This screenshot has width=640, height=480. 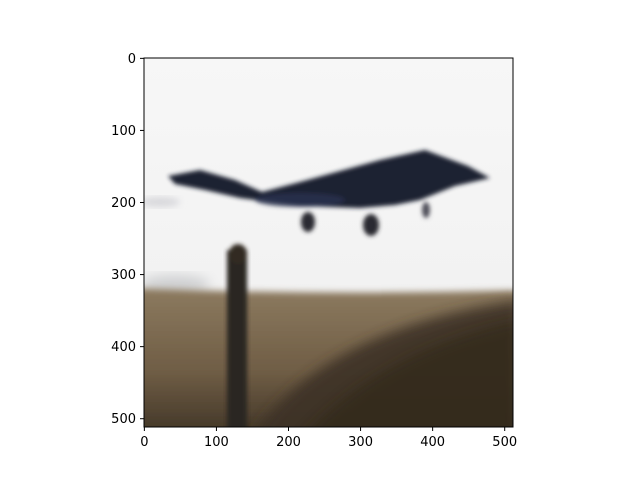 What do you see at coordinates (216, 442) in the screenshot?
I see `x-tick-label: 100` at bounding box center [216, 442].